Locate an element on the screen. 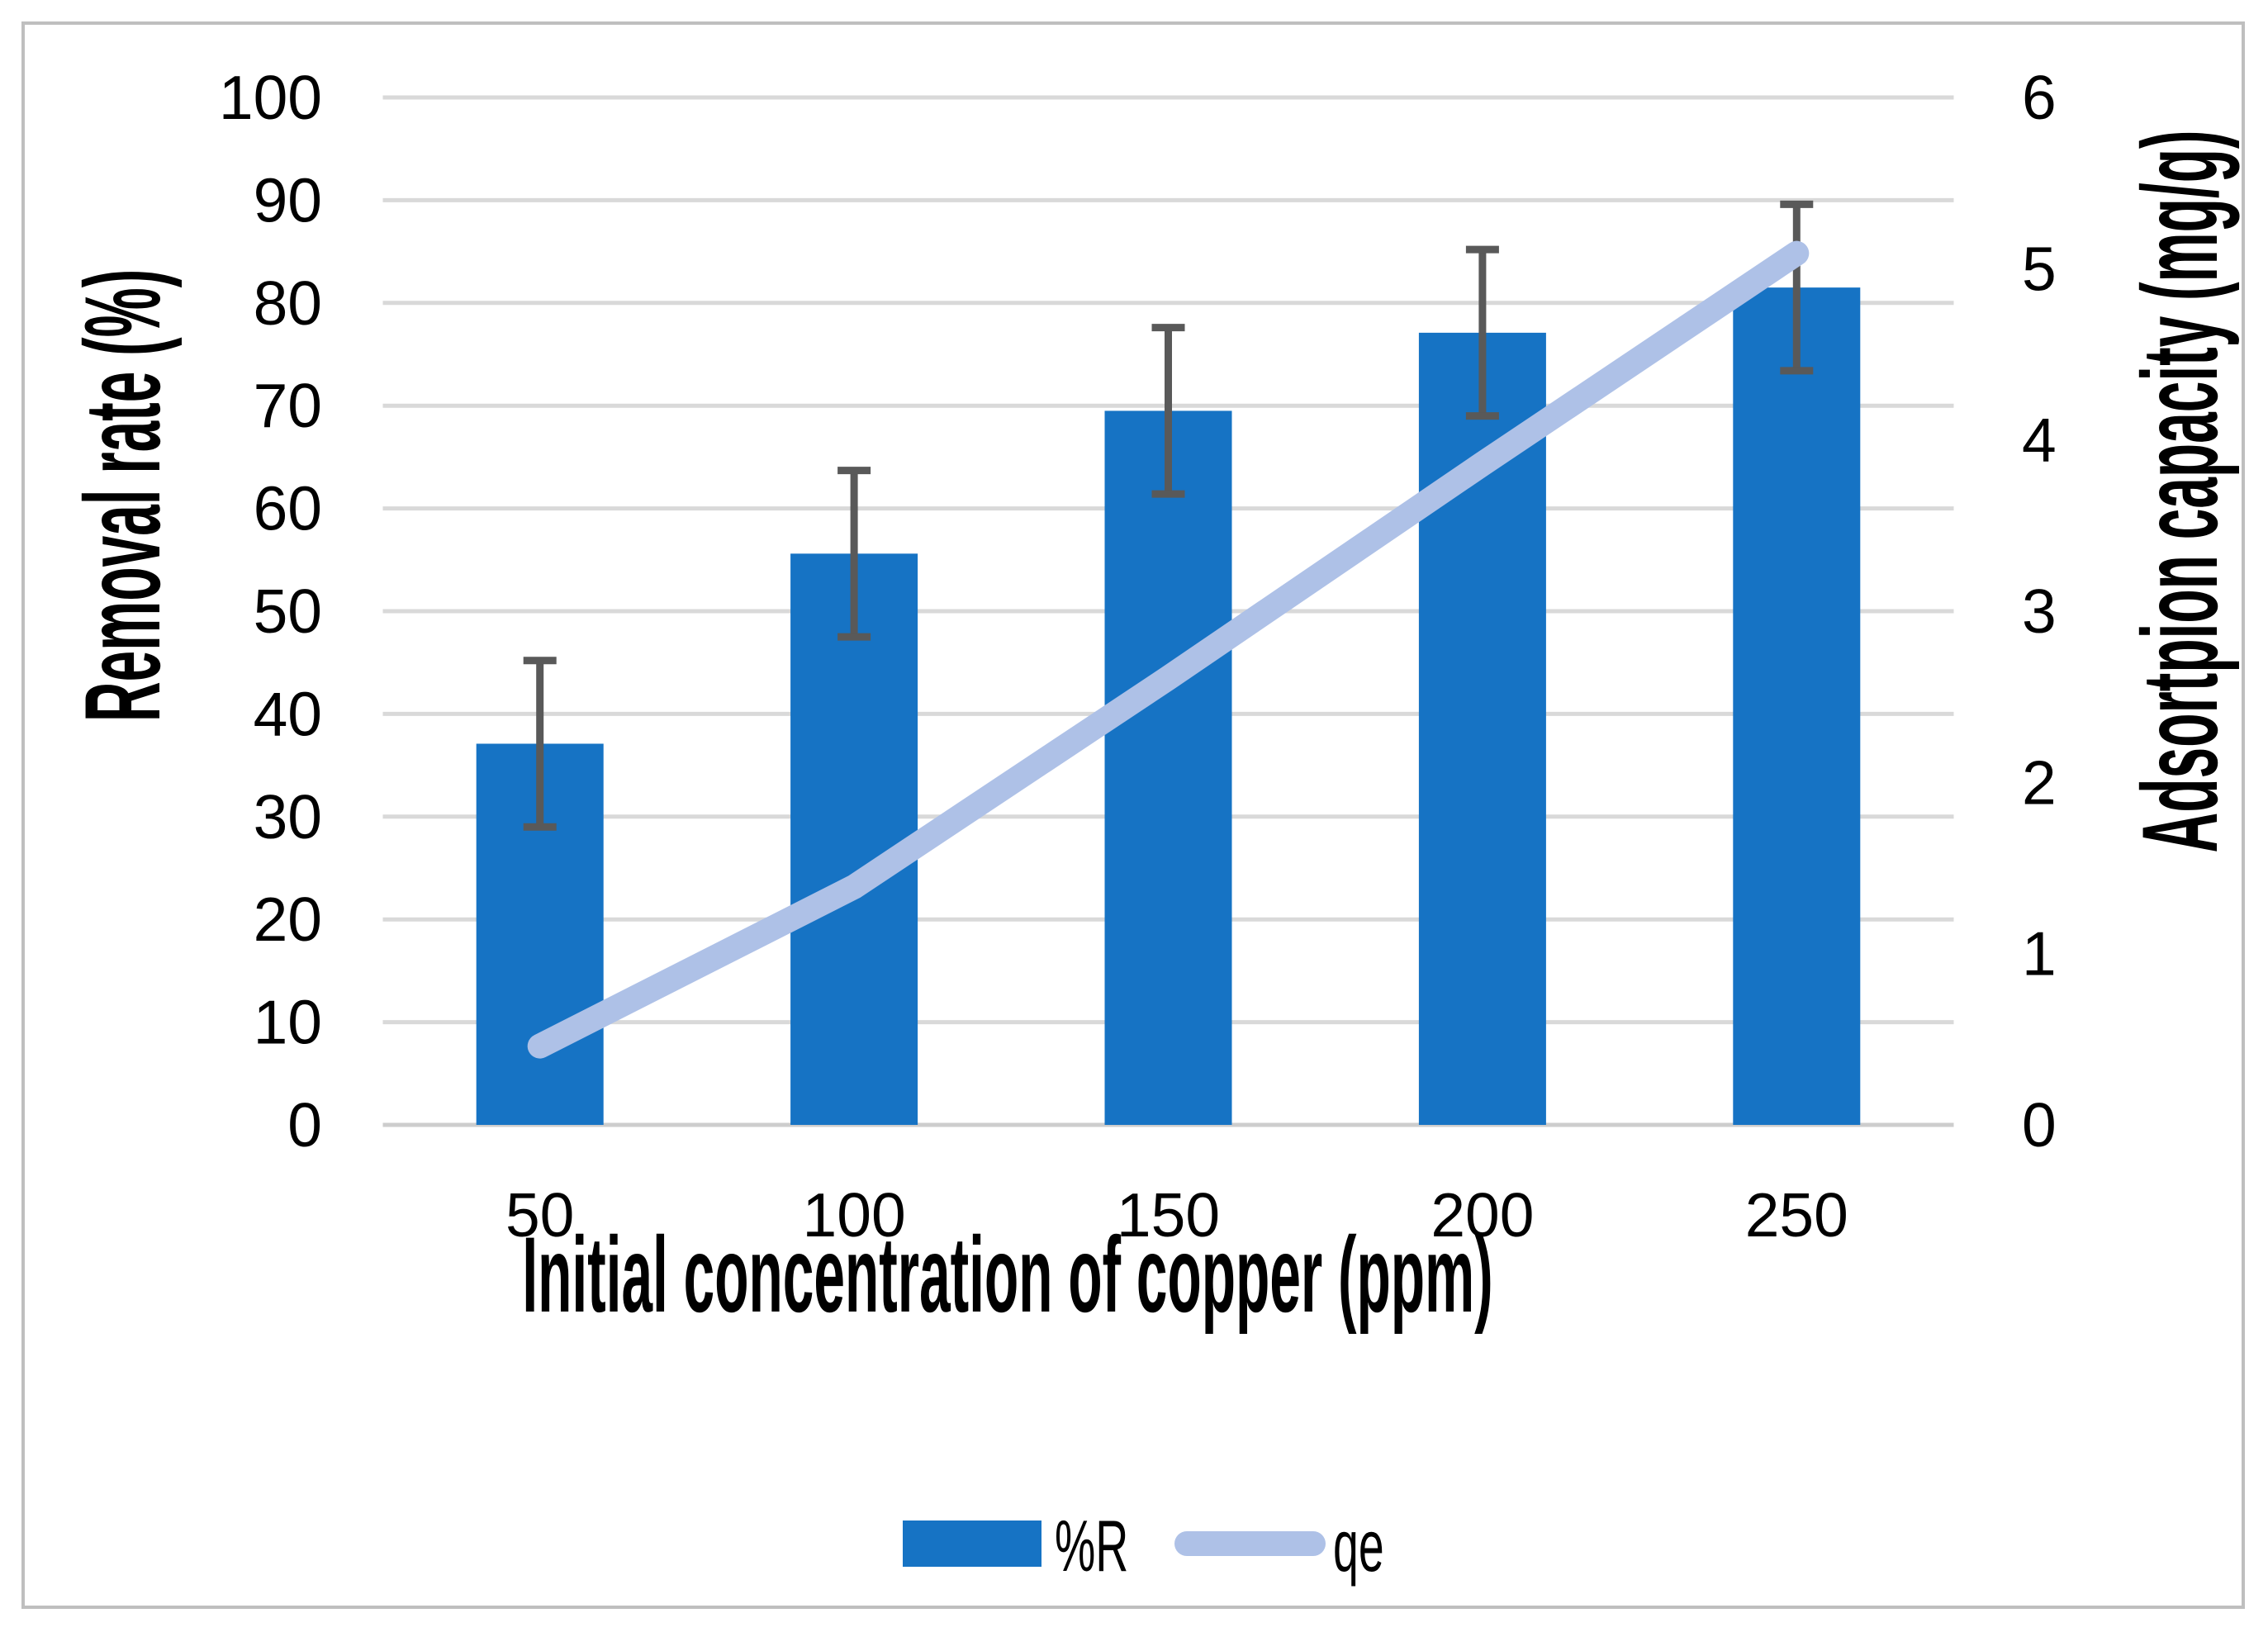 The height and width of the screenshot is (1632, 2268). x-tick-label: 250 is located at coordinates (1796, 1215).